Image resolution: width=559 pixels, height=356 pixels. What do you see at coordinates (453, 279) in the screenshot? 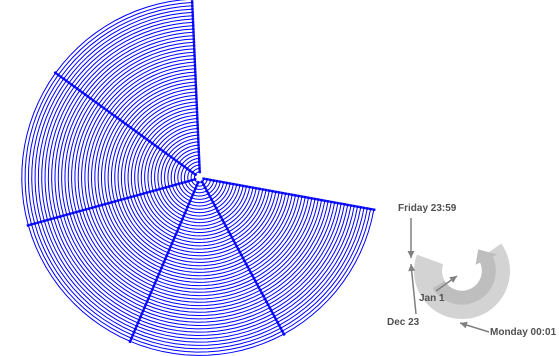
I see `jan-1-arrow-head` at bounding box center [453, 279].